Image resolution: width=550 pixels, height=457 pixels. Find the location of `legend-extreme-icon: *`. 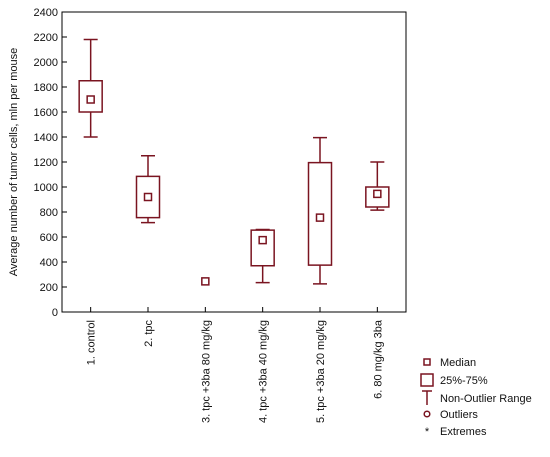

legend-extreme-icon: * is located at coordinates (427, 432).